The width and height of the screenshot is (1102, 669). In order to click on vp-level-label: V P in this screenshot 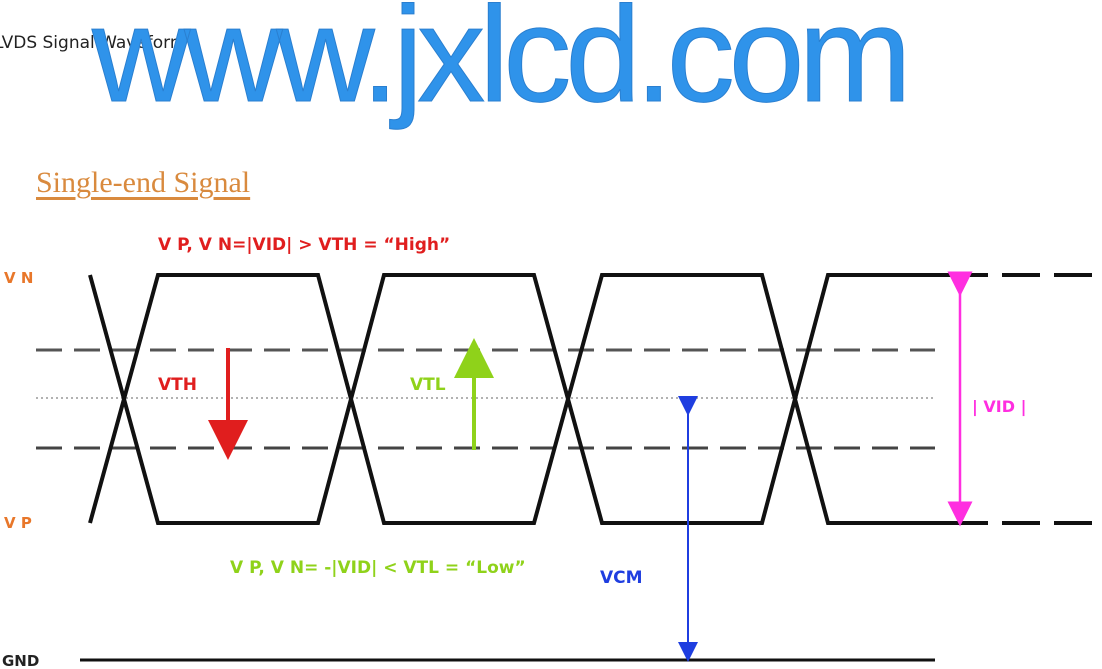, I will do `click(18, 523)`.